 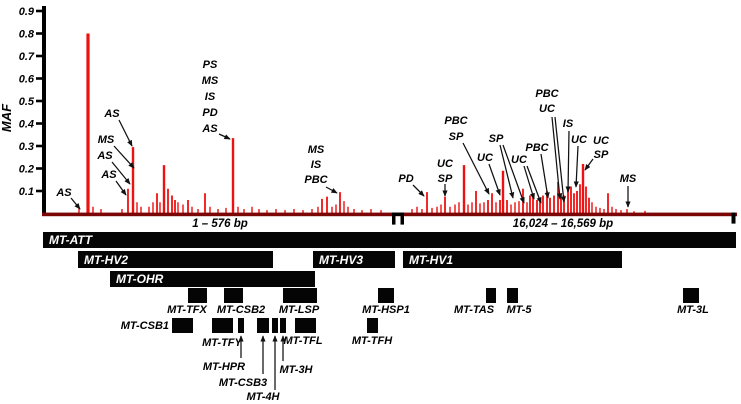 I want to click on annotation-ps-ms-is-pd-as: PS MS IS PD AS, so click(x=216, y=99).